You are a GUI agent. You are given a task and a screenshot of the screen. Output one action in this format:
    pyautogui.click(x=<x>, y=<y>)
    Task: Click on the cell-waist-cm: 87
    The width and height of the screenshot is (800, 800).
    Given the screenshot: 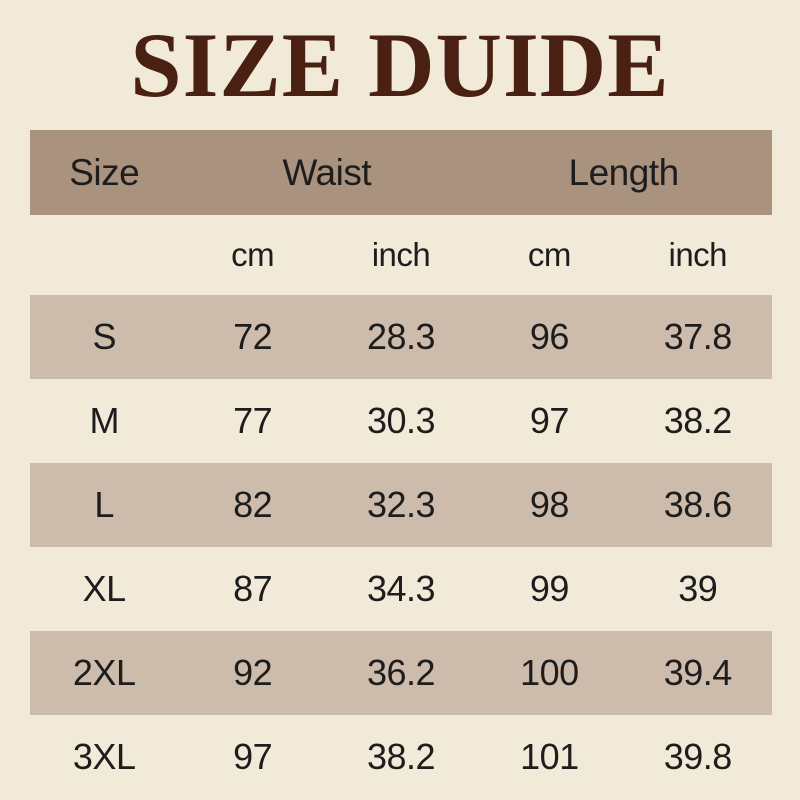 What is the action you would take?
    pyautogui.click(x=253, y=588)
    